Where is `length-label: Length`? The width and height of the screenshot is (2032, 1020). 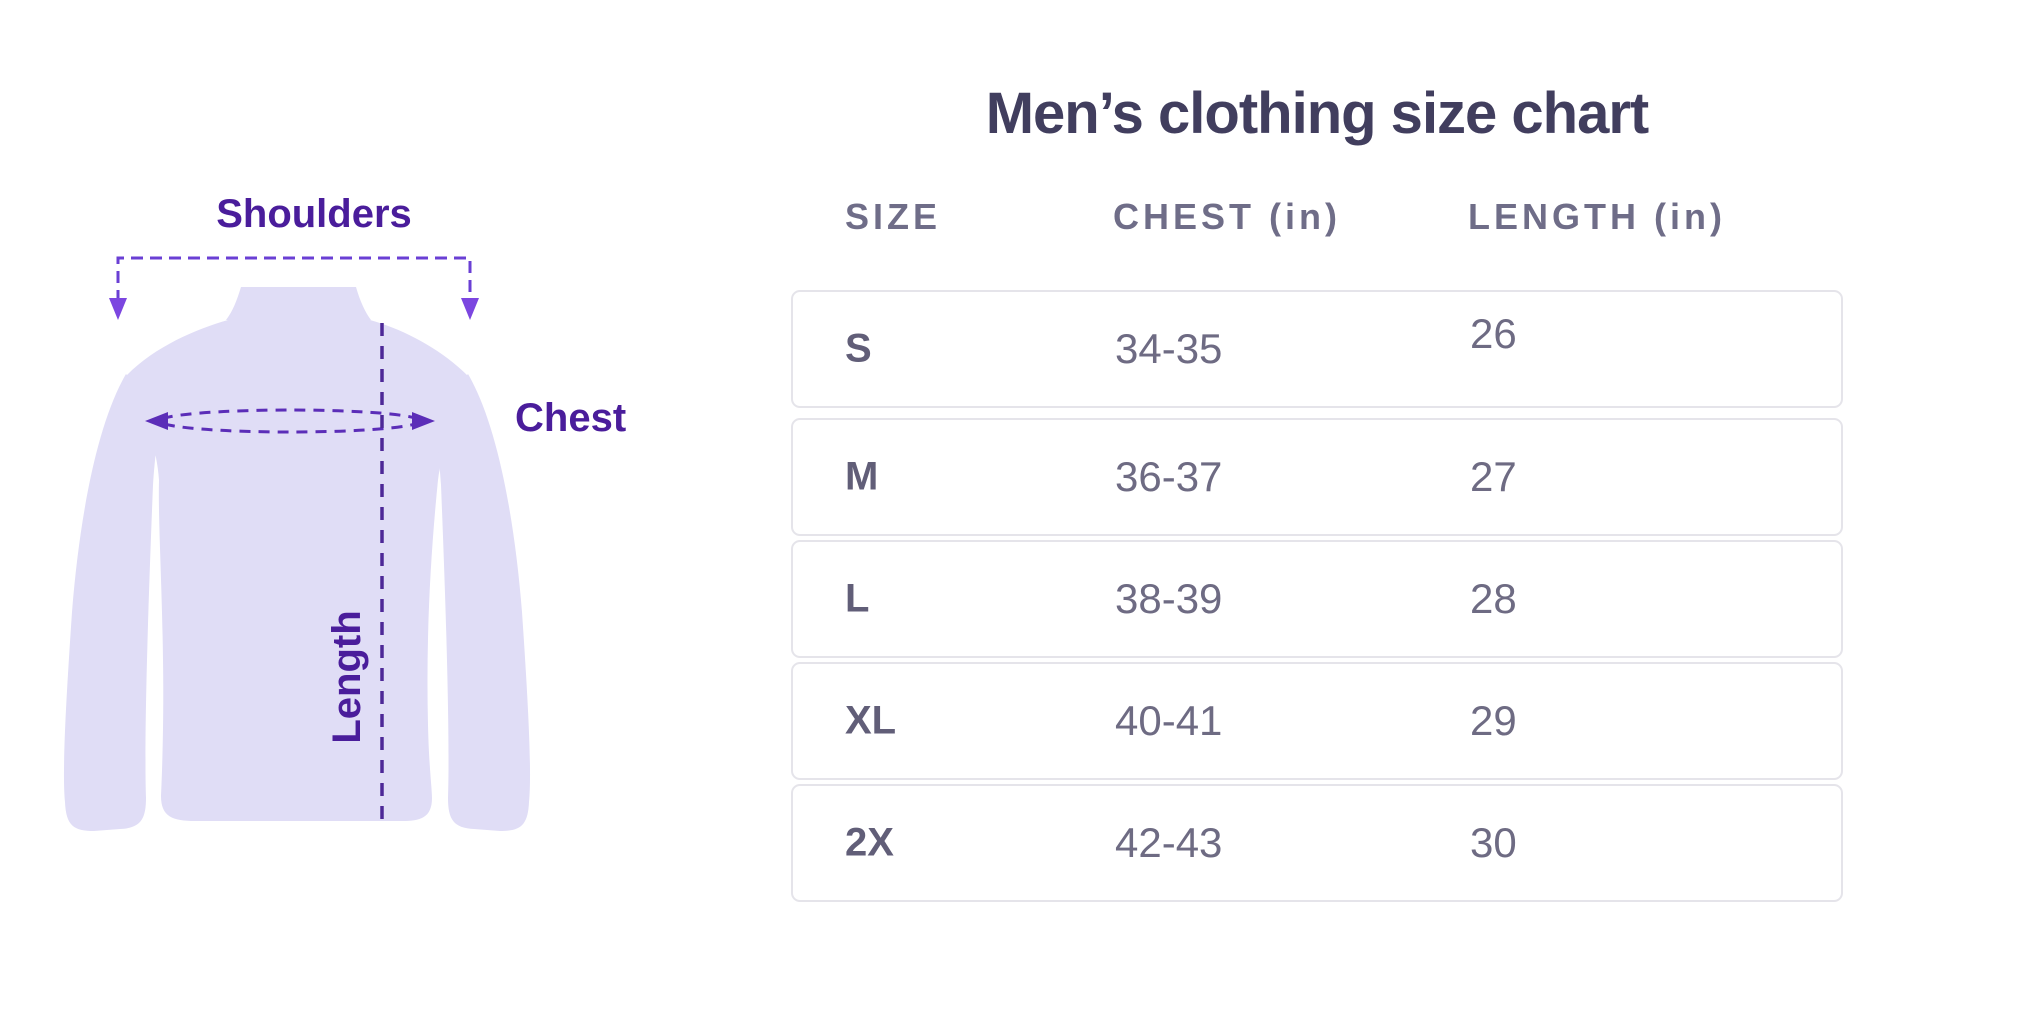
length-label: Length is located at coordinates (347, 677).